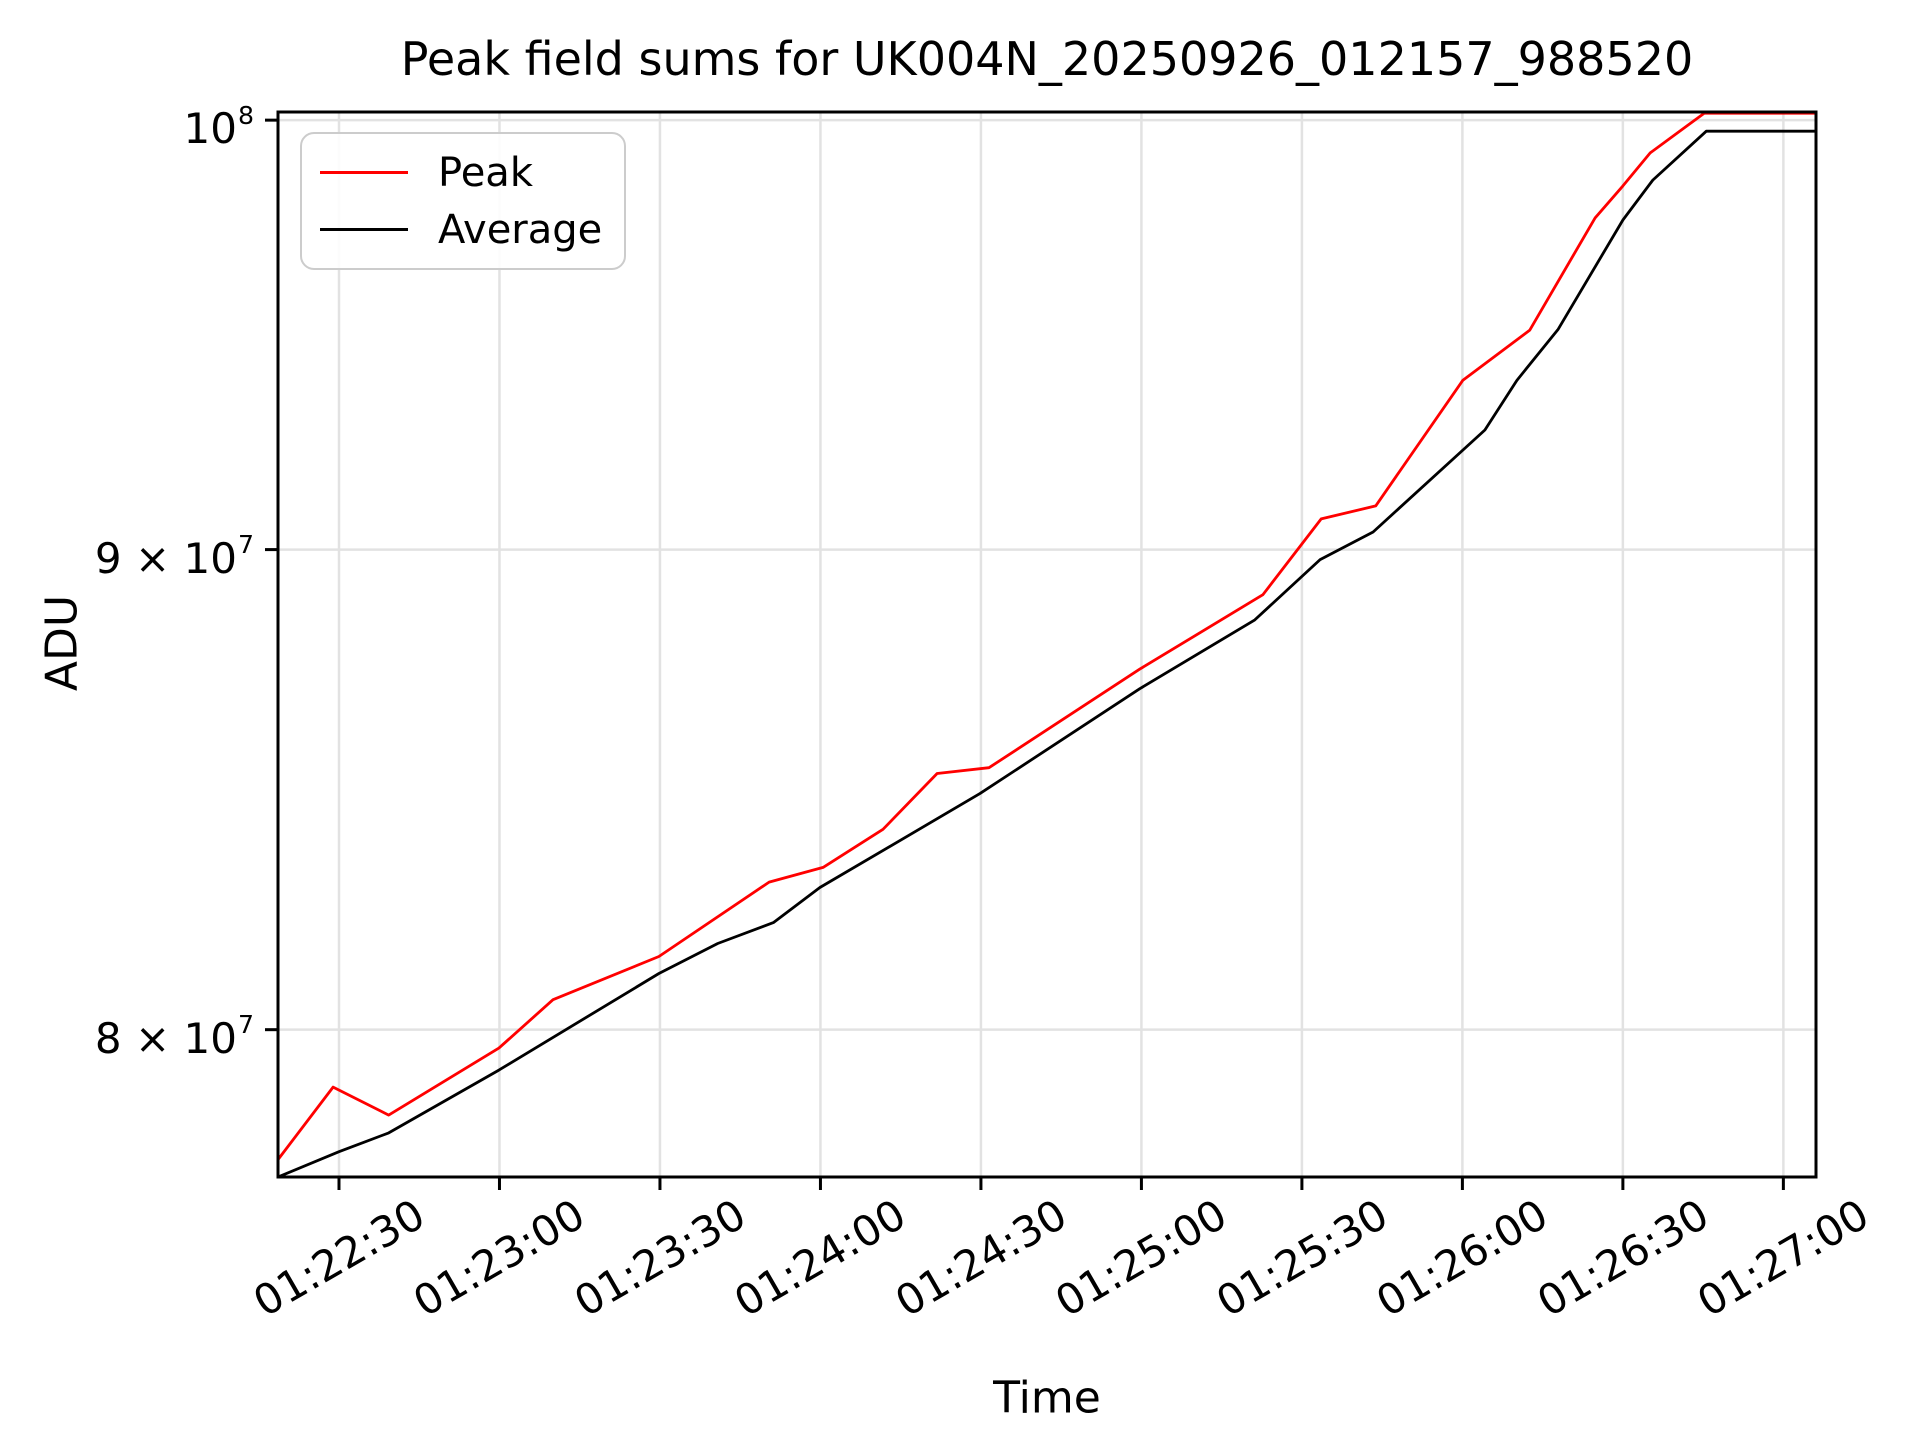  I want to click on legend-item-peak: Peak, so click(467, 173).